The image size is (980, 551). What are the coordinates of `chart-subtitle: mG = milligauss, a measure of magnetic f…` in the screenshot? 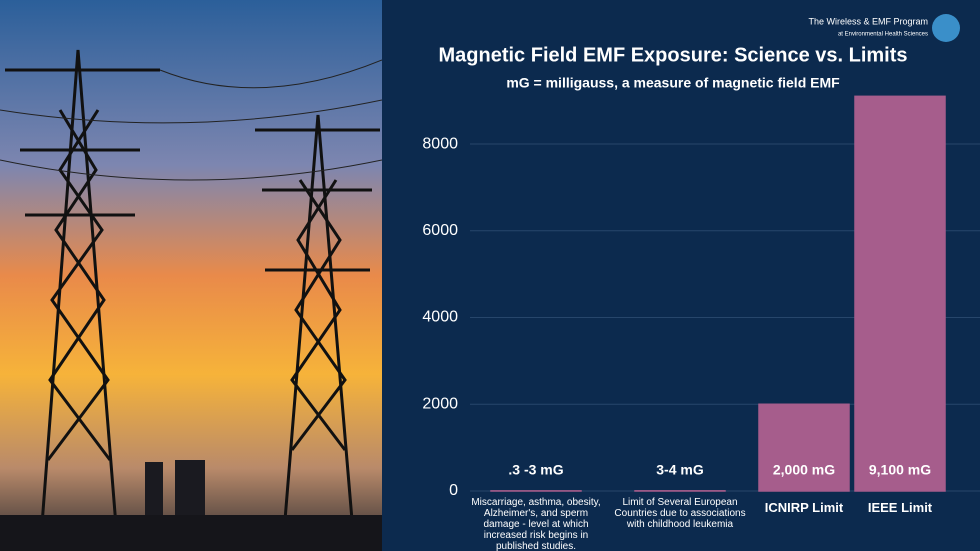 It's located at (673, 83).